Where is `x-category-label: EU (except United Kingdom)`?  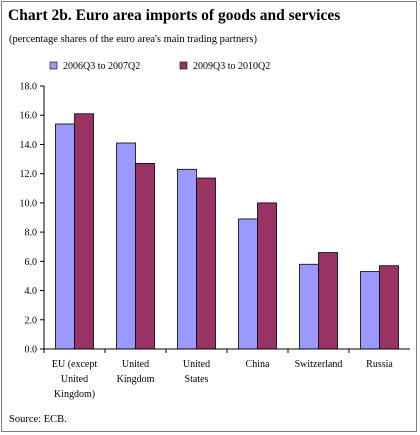 x-category-label: EU (except United Kingdom) is located at coordinates (74, 379).